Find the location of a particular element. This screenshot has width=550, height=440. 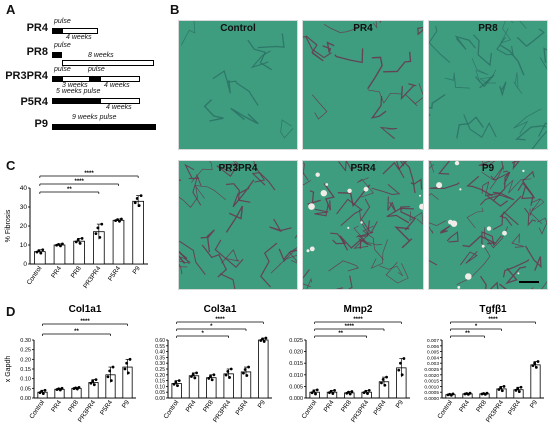

y-tick-label: 20 is located at coordinates (24, 226).